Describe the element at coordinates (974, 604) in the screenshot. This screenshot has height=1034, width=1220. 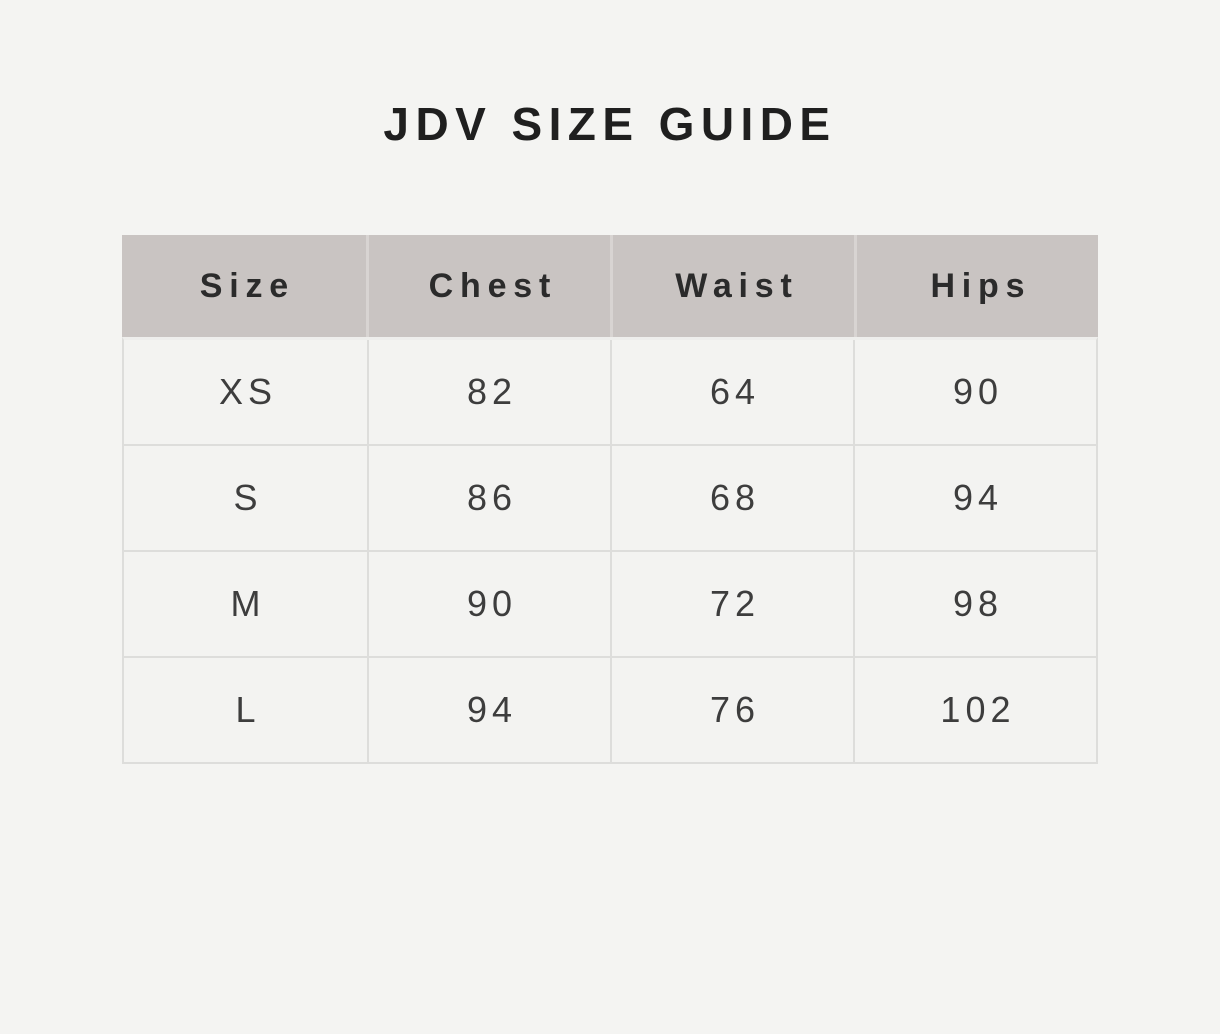
I see `cell-hips-value: 98` at that location.